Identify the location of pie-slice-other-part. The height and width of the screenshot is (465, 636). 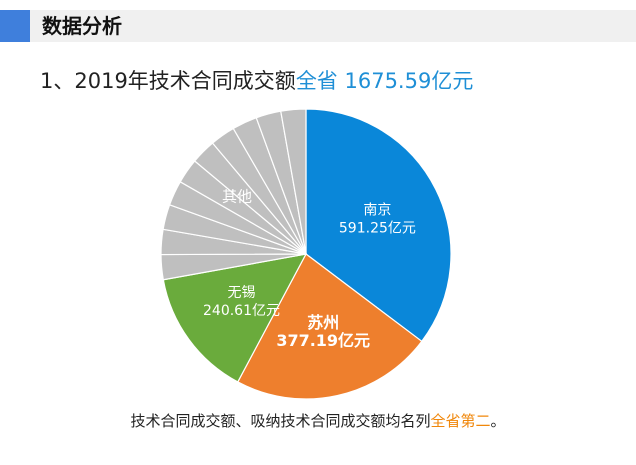
(293, 181).